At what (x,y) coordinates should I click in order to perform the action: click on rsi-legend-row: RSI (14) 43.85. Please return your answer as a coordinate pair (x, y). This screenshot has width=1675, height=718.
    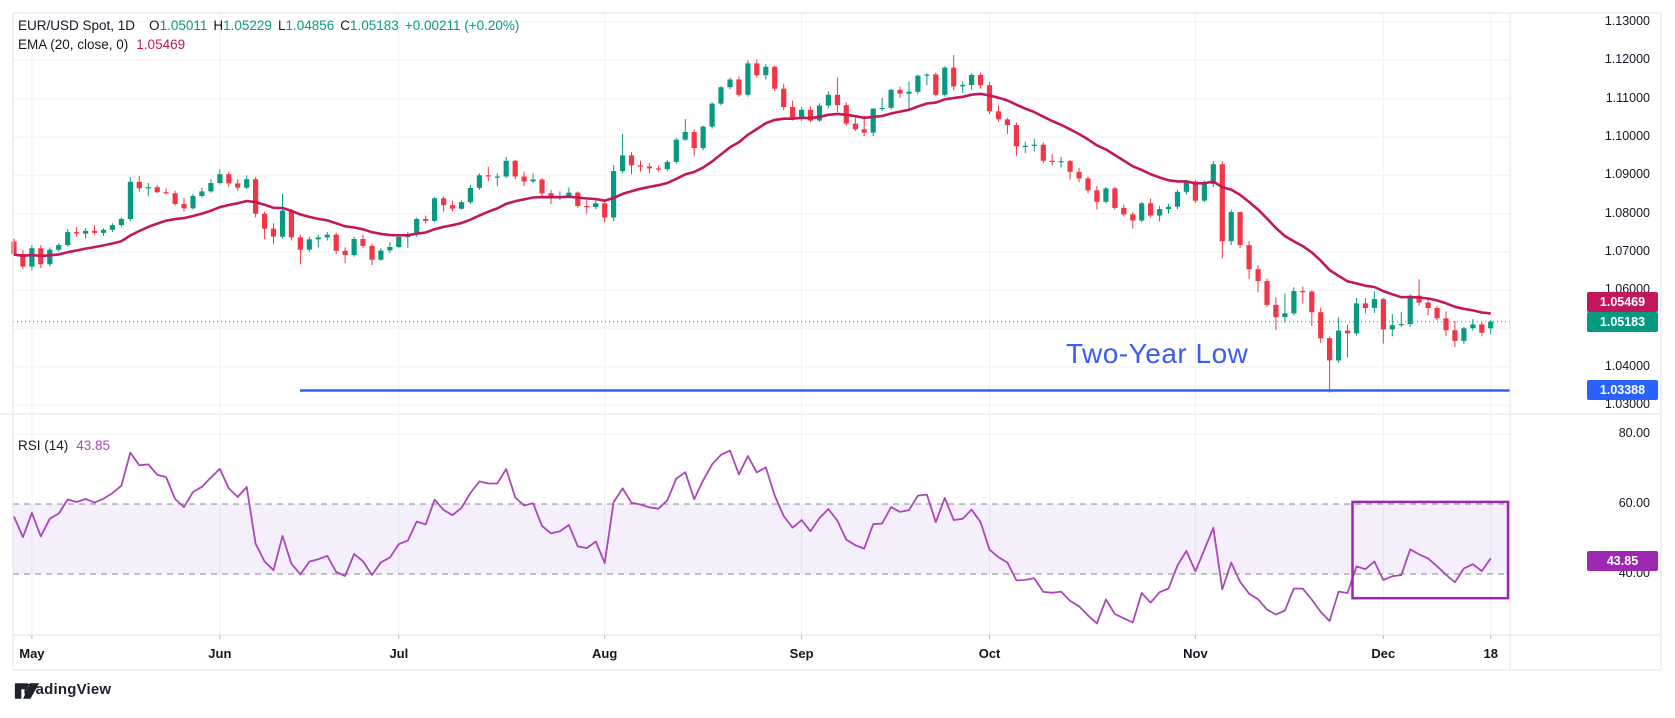
    Looking at the image, I should click on (64, 445).